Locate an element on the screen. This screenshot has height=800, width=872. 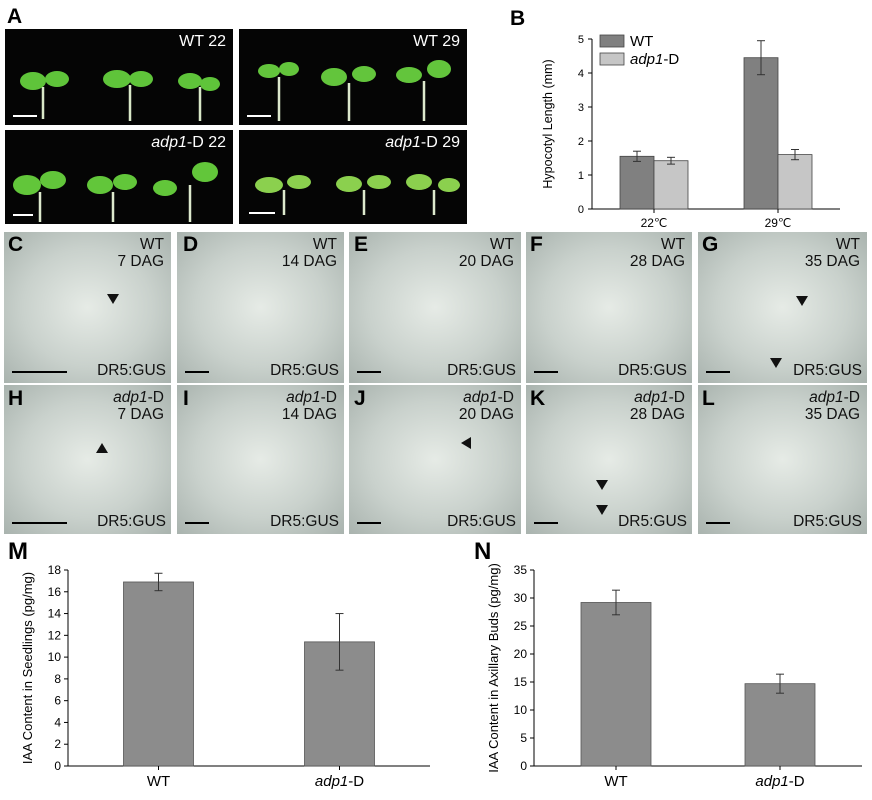
y-tick-label: 14 is located at coordinates (55, 614).